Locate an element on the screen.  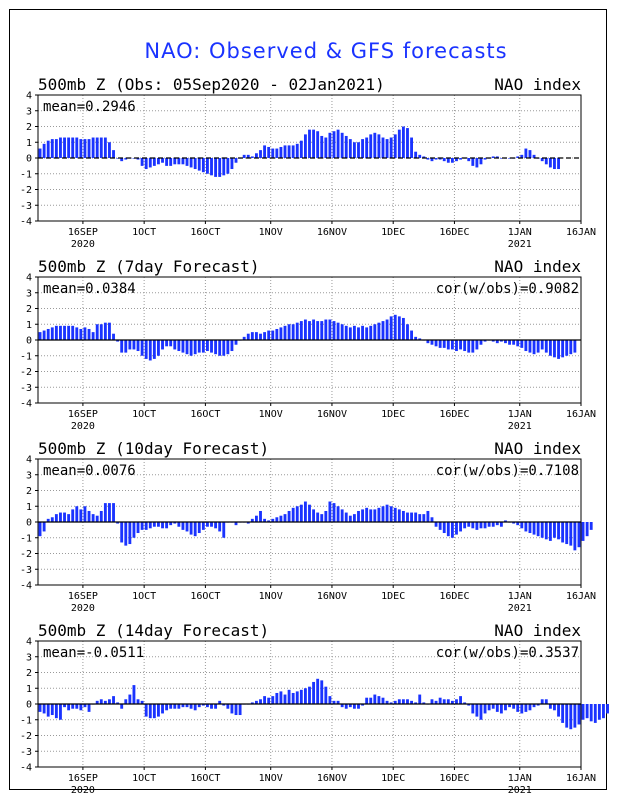
x-tick-label: 16NOV is located at coordinates (332, 232).